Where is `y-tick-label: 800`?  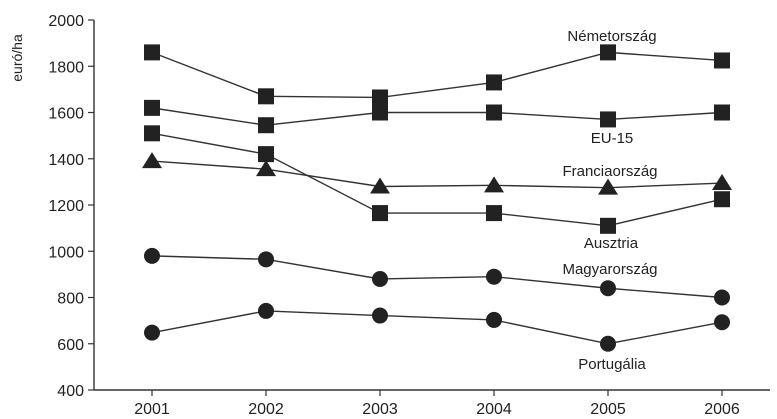 y-tick-label: 800 is located at coordinates (70, 299).